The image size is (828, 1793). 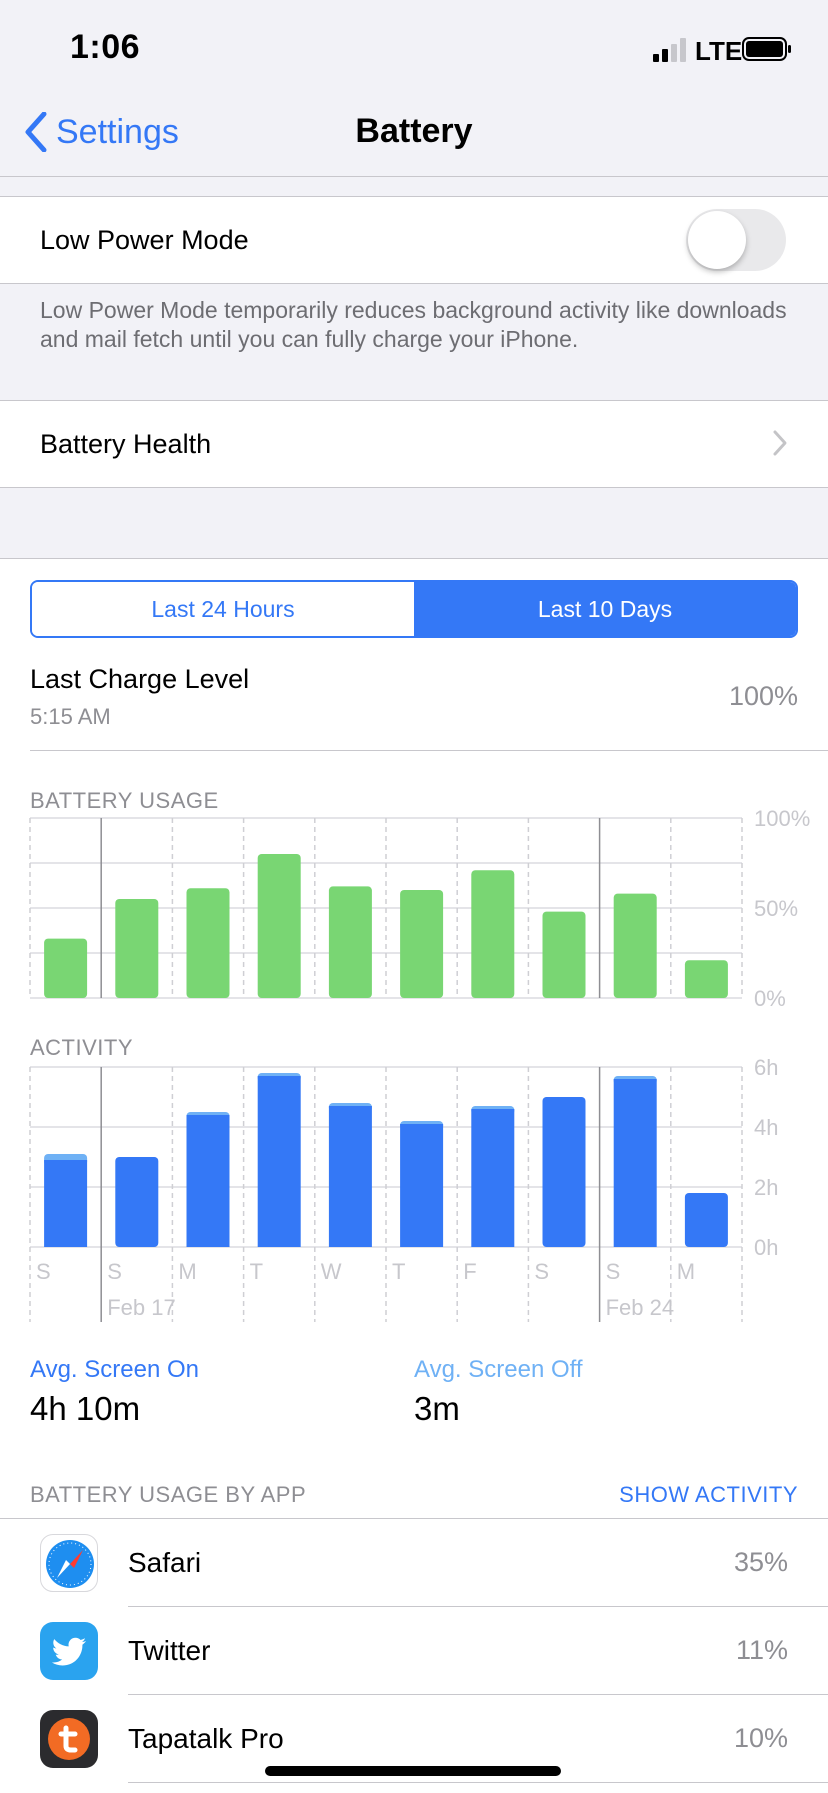 What do you see at coordinates (717, 240) in the screenshot?
I see `toggle-knob` at bounding box center [717, 240].